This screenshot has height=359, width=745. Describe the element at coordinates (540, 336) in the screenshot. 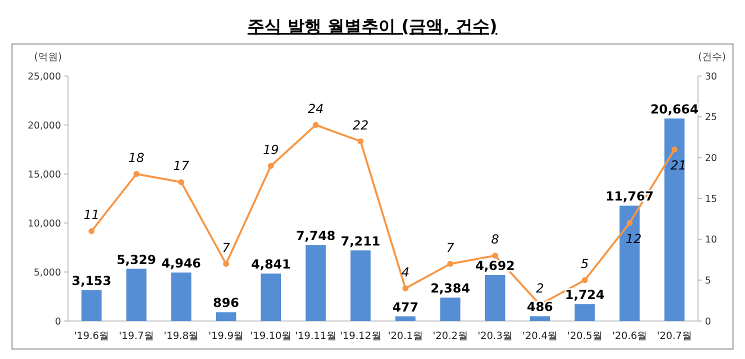

I see `x-tick-label: '20.4월` at that location.